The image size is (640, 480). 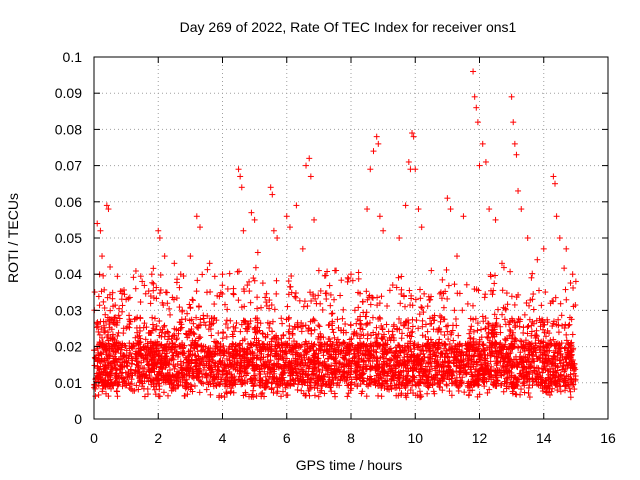 I want to click on y-axis-label: ROTI / TECUs, so click(x=13, y=238).